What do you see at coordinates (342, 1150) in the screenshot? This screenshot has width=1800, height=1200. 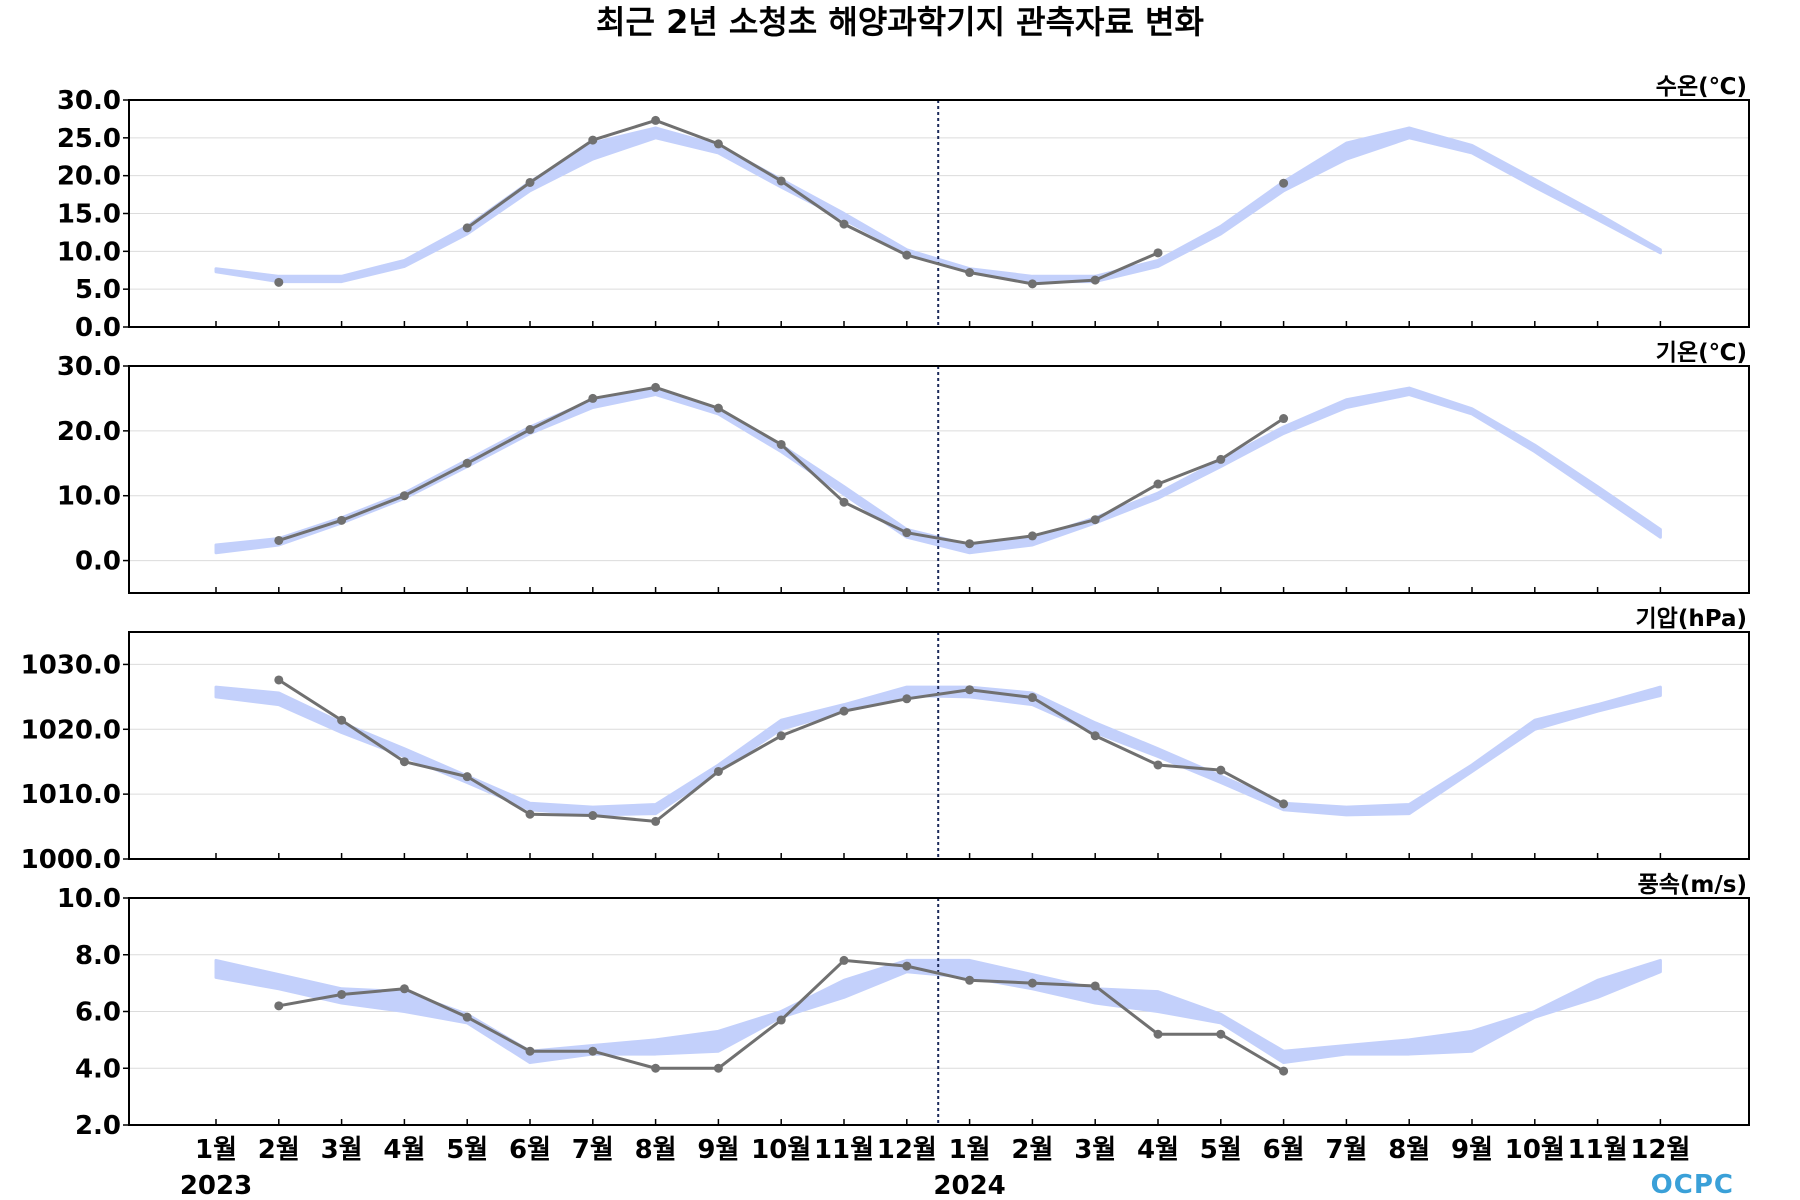 I see `x-tick-label: 3월` at bounding box center [342, 1150].